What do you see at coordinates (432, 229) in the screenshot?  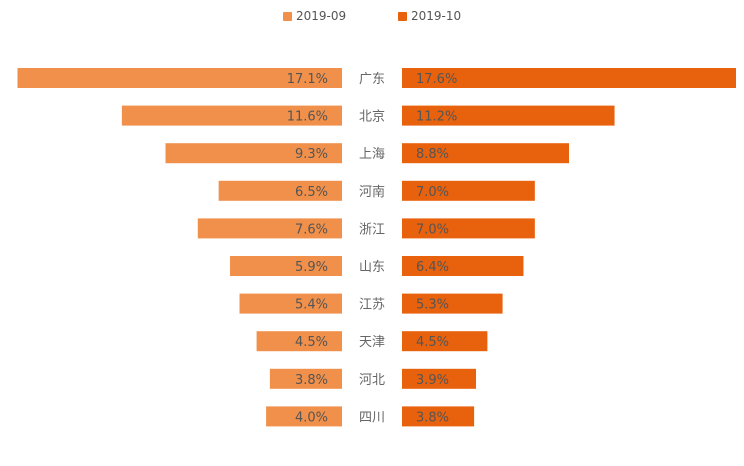 I see `data-label-2019-10-4: 7.0%` at bounding box center [432, 229].